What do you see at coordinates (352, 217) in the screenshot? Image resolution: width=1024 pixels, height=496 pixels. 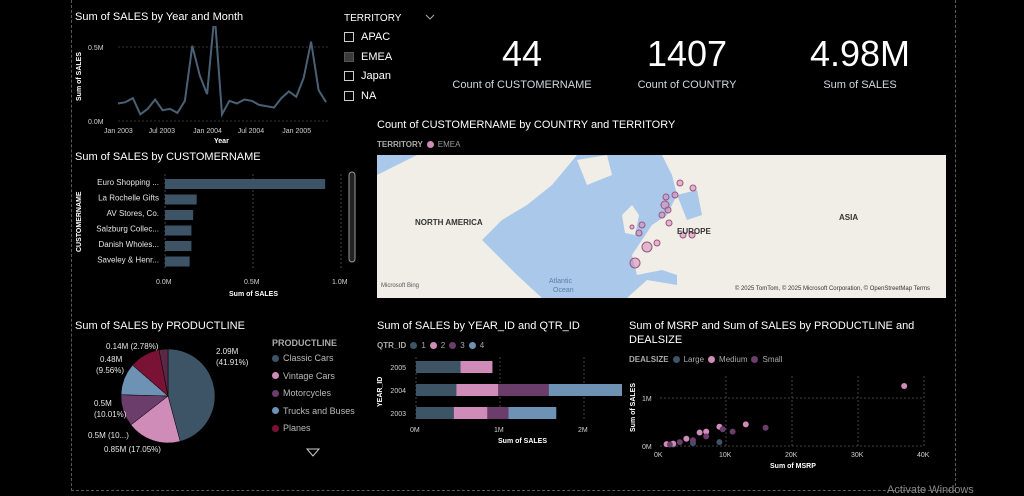 I see `scrollbar` at bounding box center [352, 217].